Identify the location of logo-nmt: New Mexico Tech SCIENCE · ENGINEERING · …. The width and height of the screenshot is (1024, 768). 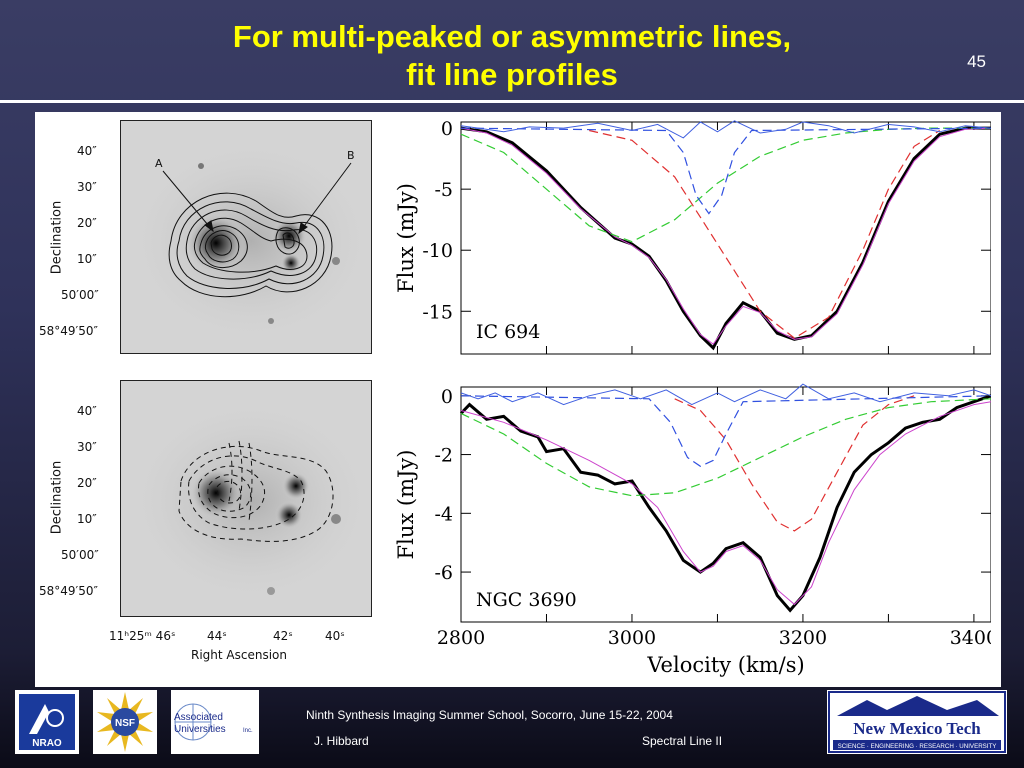
(917, 722).